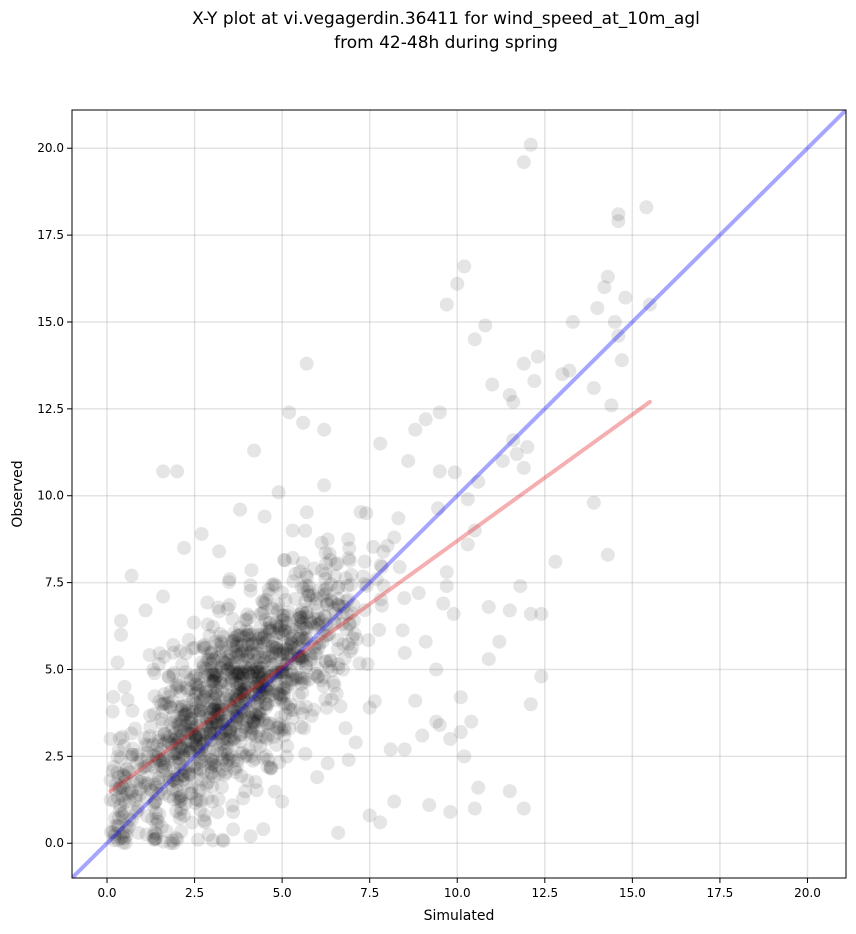 The height and width of the screenshot is (934, 856). What do you see at coordinates (54, 583) in the screenshot?
I see `y-tick-label: 7.5` at bounding box center [54, 583].